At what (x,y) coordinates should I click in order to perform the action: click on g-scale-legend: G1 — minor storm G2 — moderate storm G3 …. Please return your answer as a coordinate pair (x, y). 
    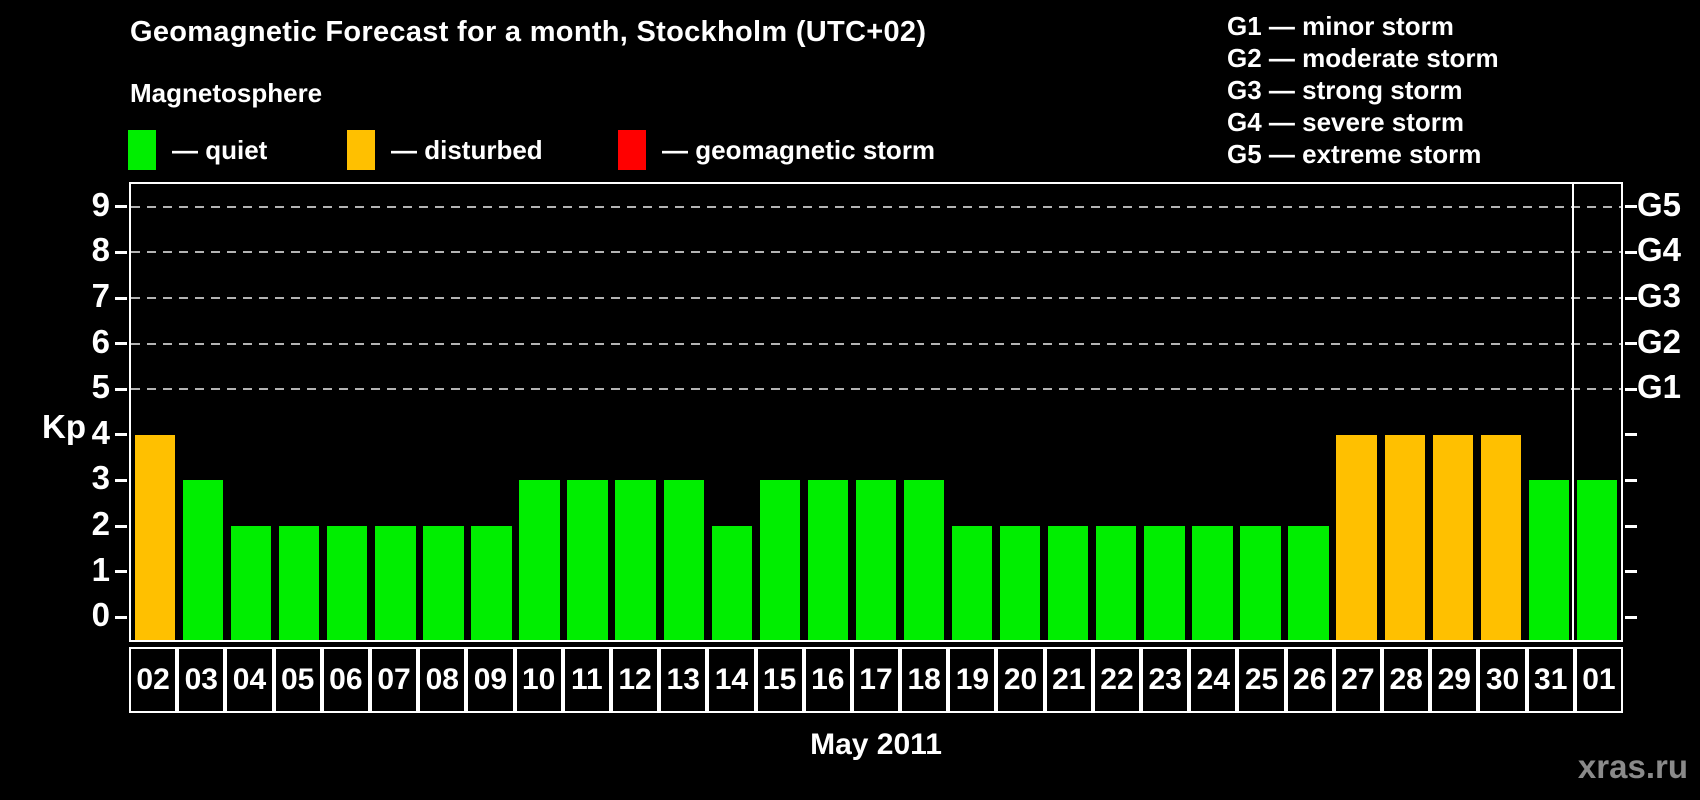
    Looking at the image, I should click on (1363, 90).